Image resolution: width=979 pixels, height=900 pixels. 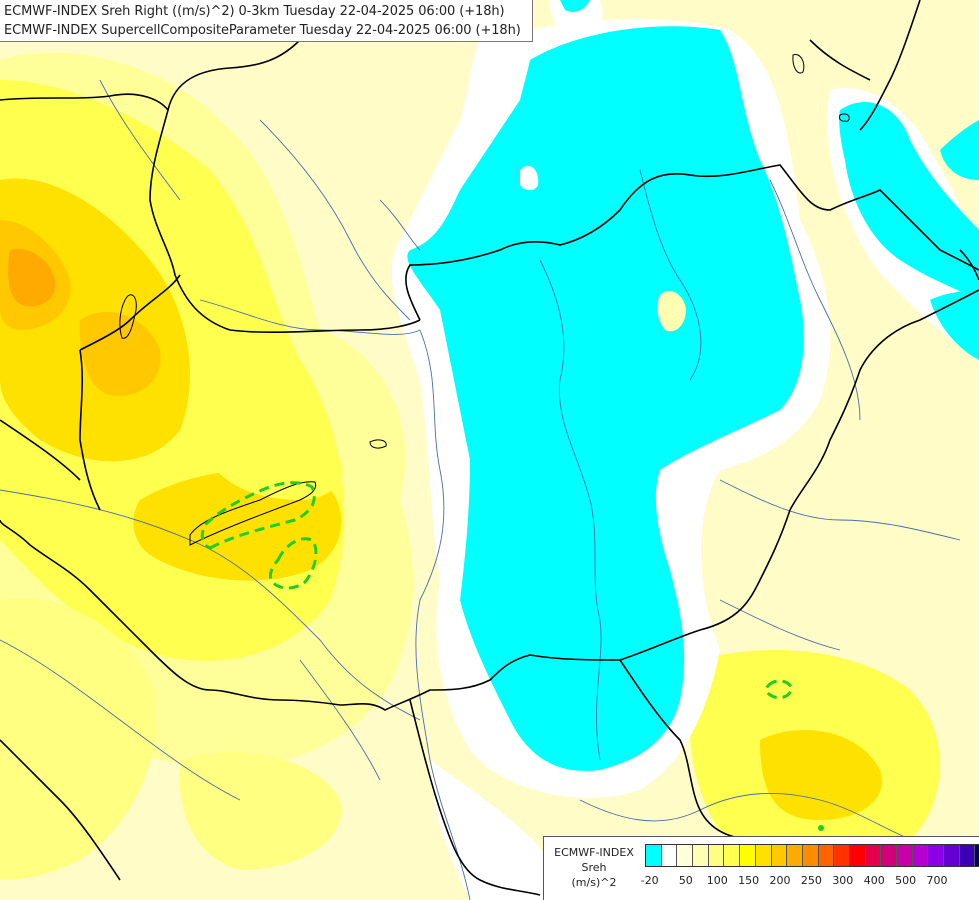 What do you see at coordinates (717, 880) in the screenshot?
I see `legend-tick-label: 100` at bounding box center [717, 880].